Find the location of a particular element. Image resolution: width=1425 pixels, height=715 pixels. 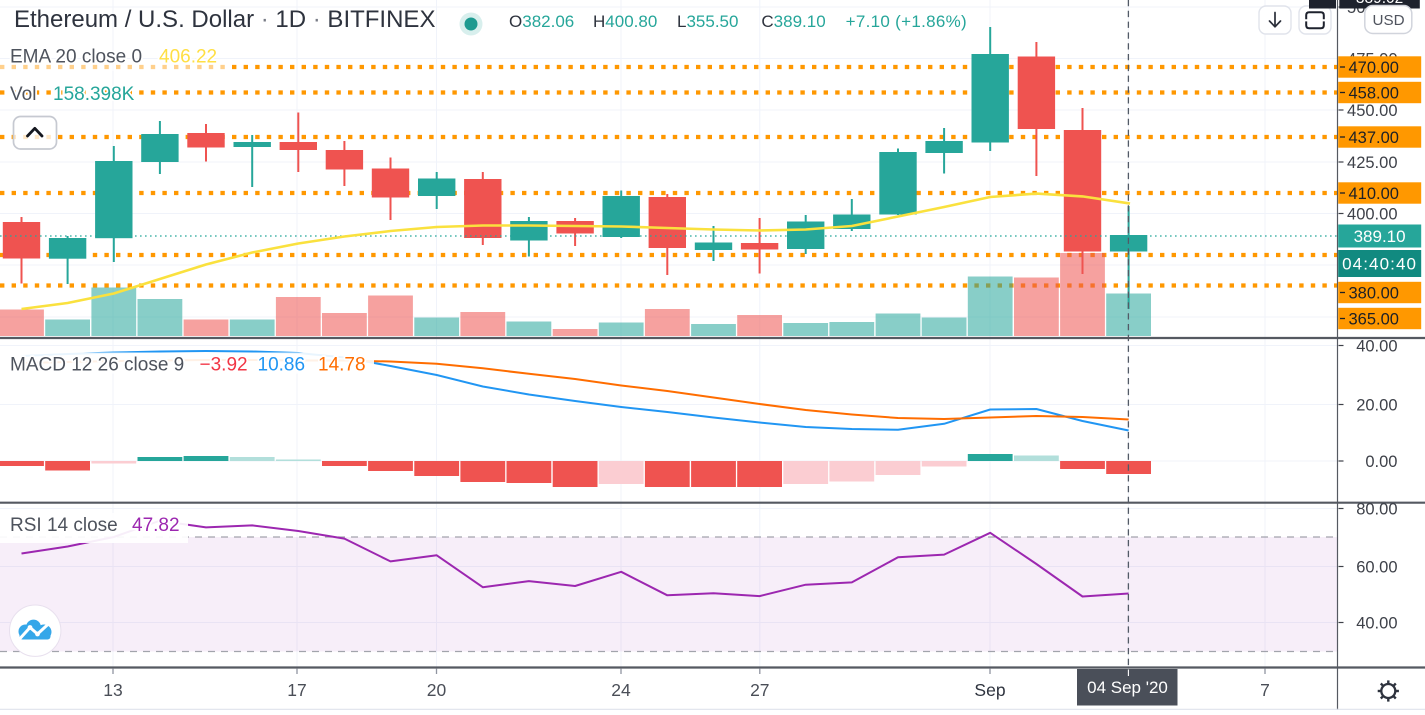

svg-text: 400.00 is located at coordinates (1372, 215).